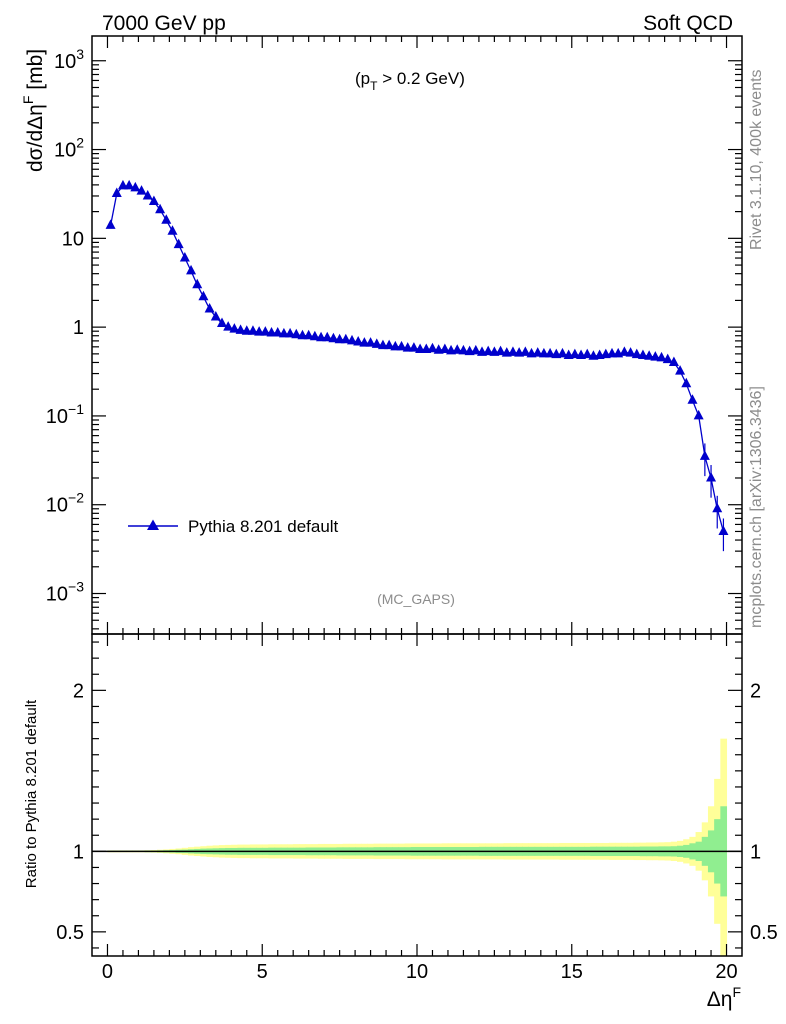 This screenshot has width=786, height=1024. I want to click on x-tick-labels: 0 5 10 15 20, so click(420, 972).